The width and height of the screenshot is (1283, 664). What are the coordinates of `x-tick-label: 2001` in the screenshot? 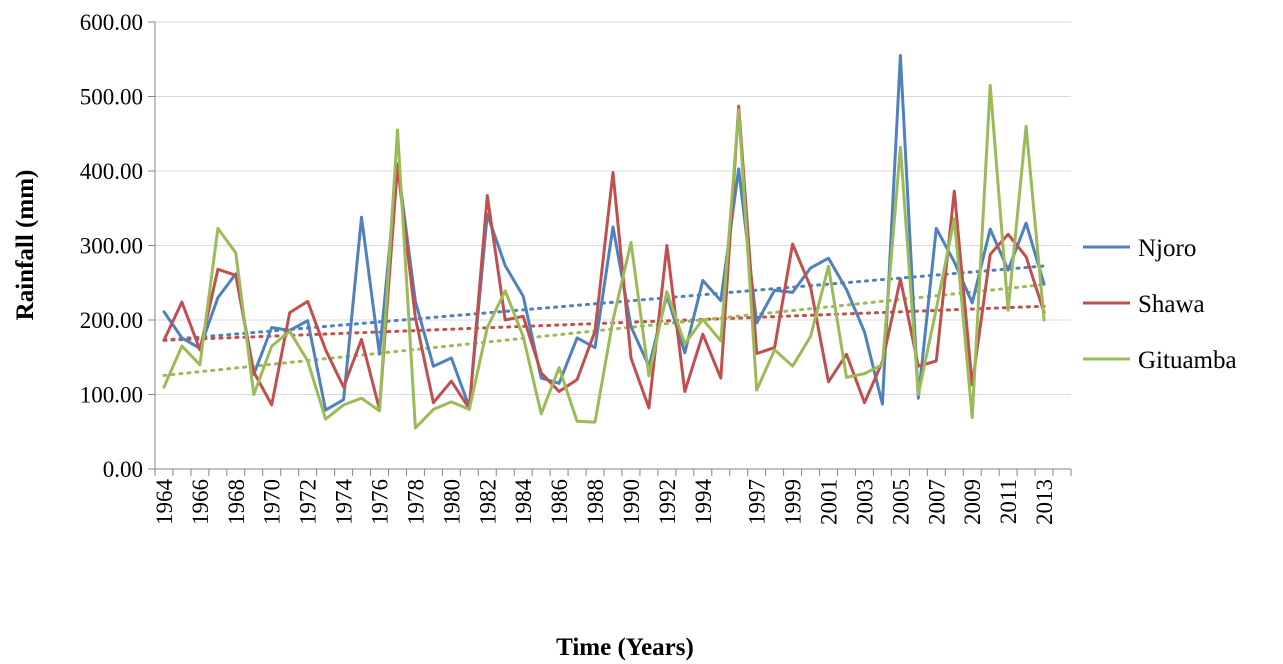 It's located at (829, 502).